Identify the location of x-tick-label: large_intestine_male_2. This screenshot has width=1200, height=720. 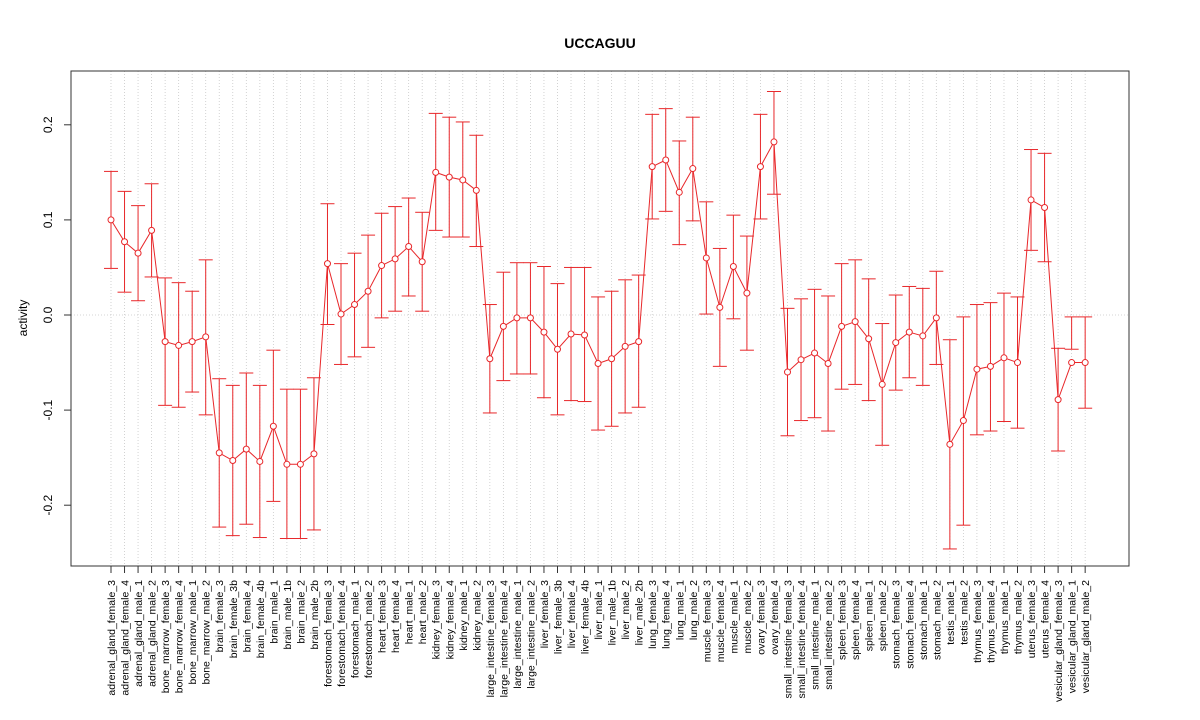
(531, 634).